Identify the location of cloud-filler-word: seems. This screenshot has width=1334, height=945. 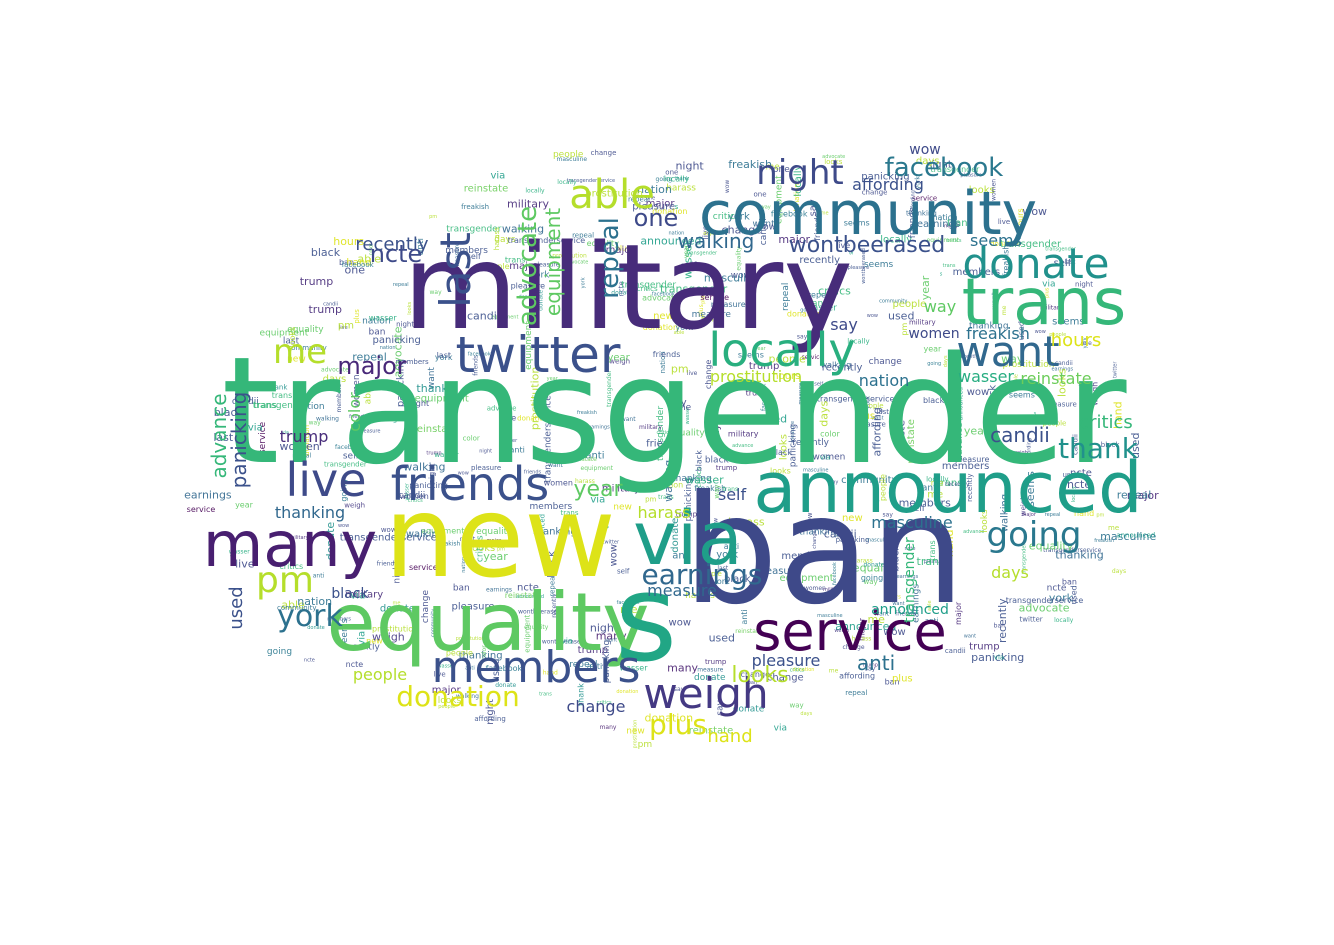
(751, 355).